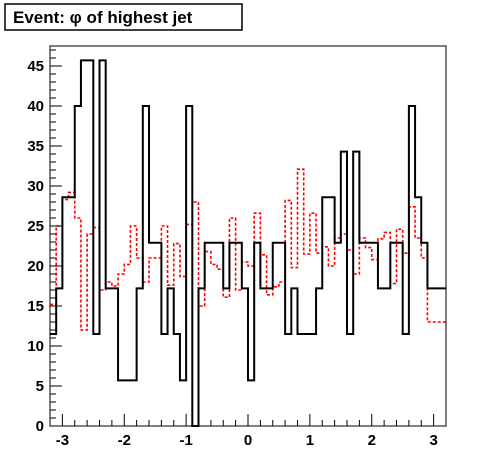  Describe the element at coordinates (35, 66) in the screenshot. I see `y-tick-label: 45` at that location.